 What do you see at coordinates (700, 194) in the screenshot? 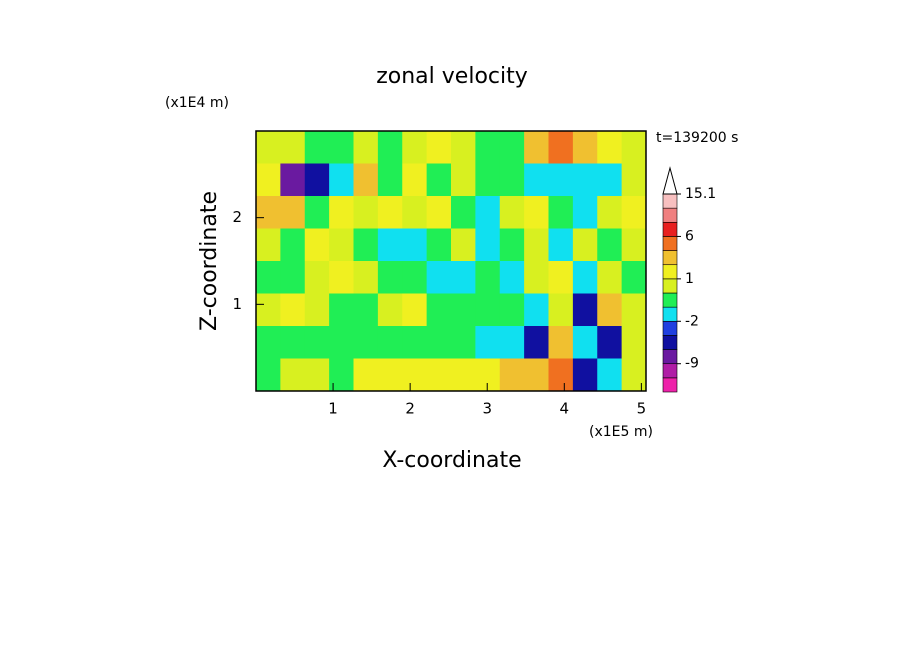
I see `colorbar-label: 15.1` at bounding box center [700, 194].